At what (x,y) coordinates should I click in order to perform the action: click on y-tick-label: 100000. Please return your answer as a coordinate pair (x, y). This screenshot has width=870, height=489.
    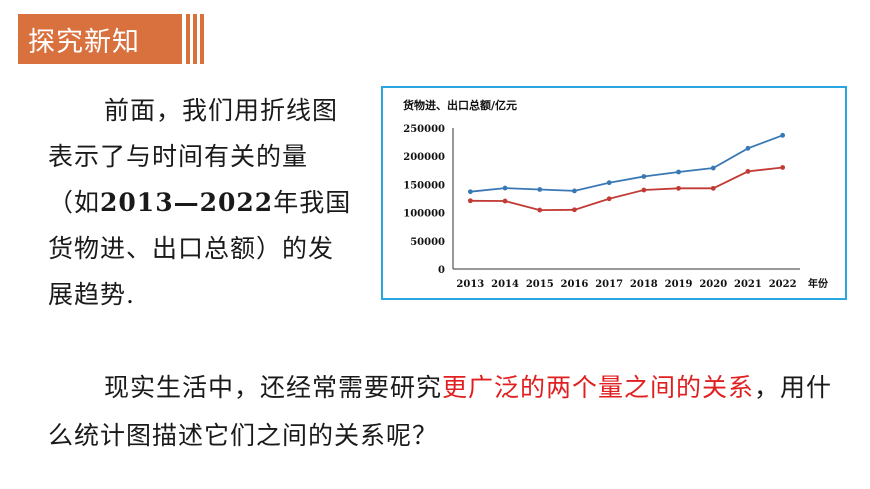
    Looking at the image, I should click on (424, 214).